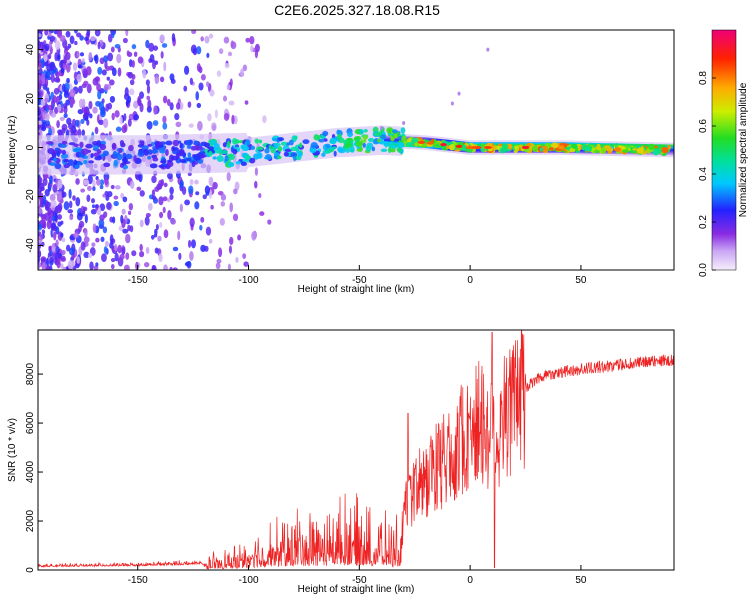 This screenshot has height=600, width=750. I want to click on spectrogram-y-tick-label: 20, so click(30, 99).